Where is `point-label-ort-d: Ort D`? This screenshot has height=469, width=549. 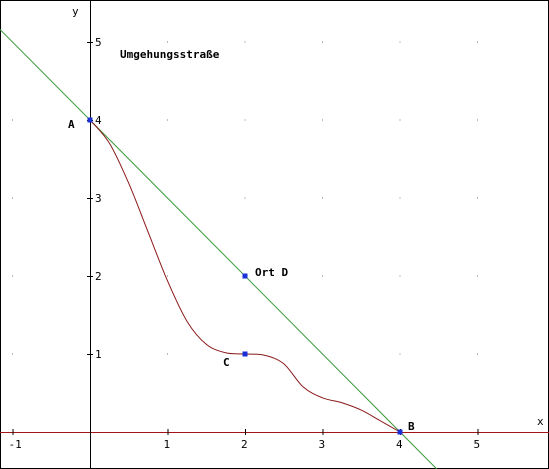
point-label-ort-d: Ort D is located at coordinates (271, 272).